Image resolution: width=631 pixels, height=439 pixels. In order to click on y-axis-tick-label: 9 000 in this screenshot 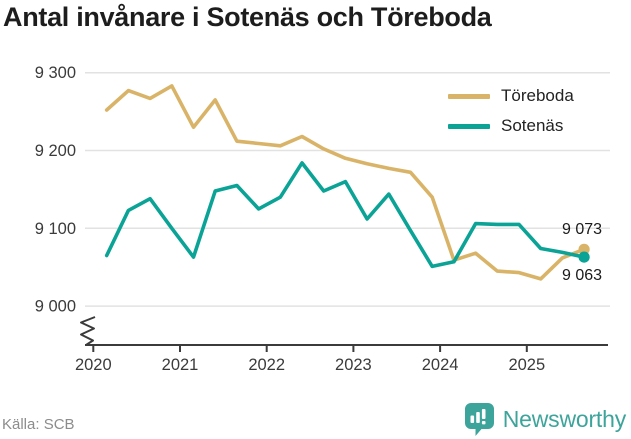, I will do `click(55, 307)`.